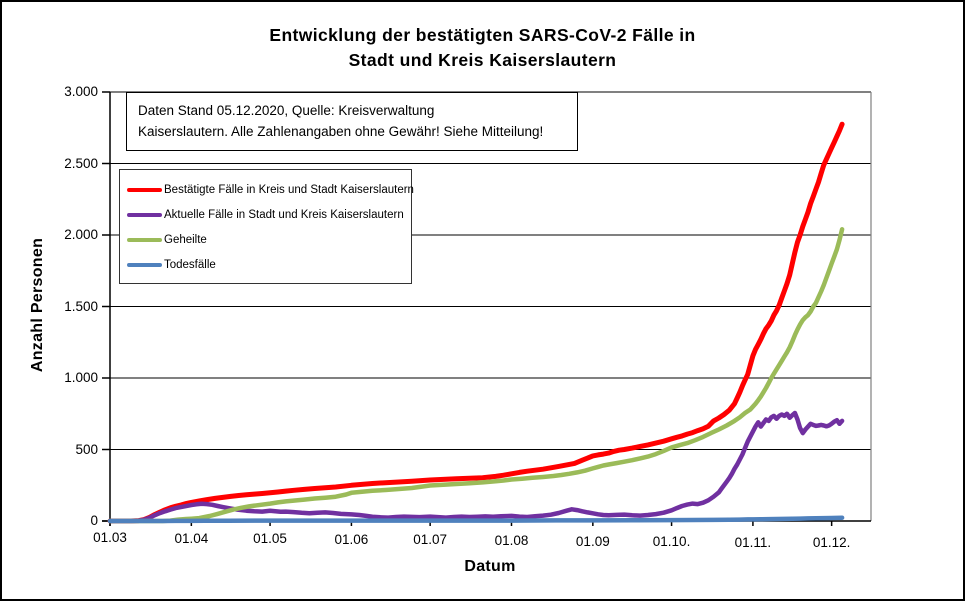 The height and width of the screenshot is (601, 965). What do you see at coordinates (831, 543) in the screenshot?
I see `x-tick-label: 01.12.` at bounding box center [831, 543].